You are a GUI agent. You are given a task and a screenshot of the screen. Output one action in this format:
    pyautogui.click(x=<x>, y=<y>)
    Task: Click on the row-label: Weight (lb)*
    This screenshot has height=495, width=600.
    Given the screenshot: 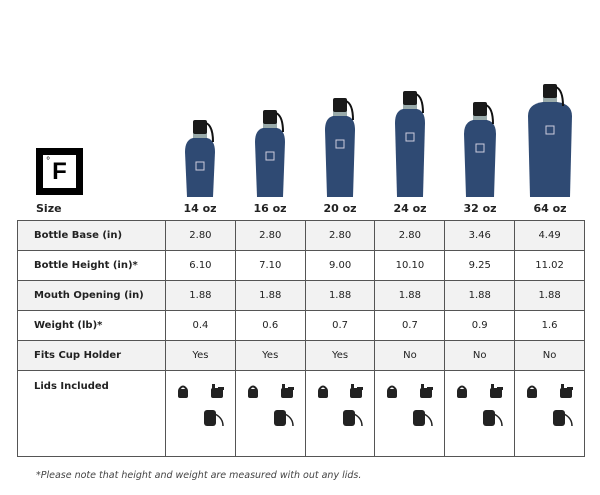 What is the action you would take?
    pyautogui.click(x=91, y=325)
    